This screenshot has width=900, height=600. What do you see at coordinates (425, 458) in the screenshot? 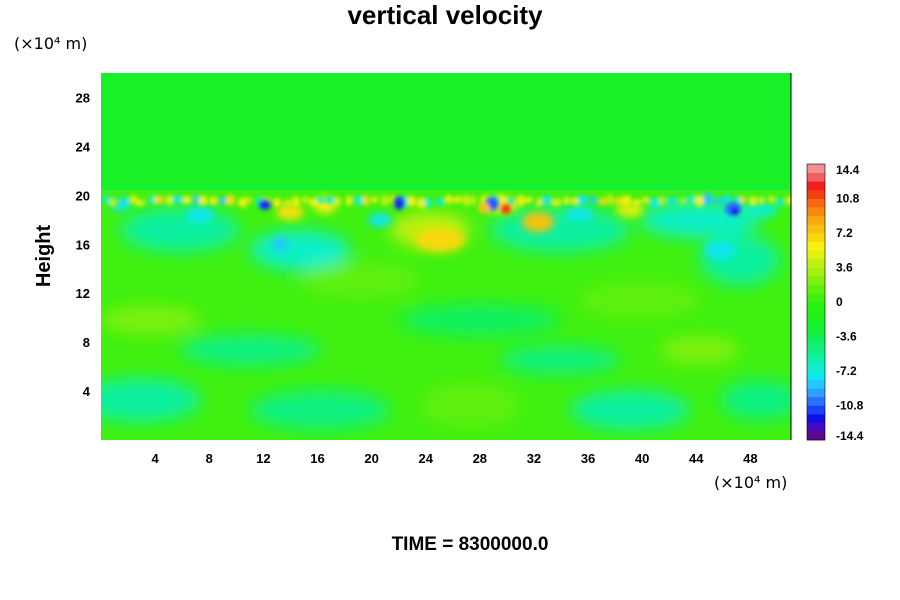
I see `x-tick-label: 24` at bounding box center [425, 458].